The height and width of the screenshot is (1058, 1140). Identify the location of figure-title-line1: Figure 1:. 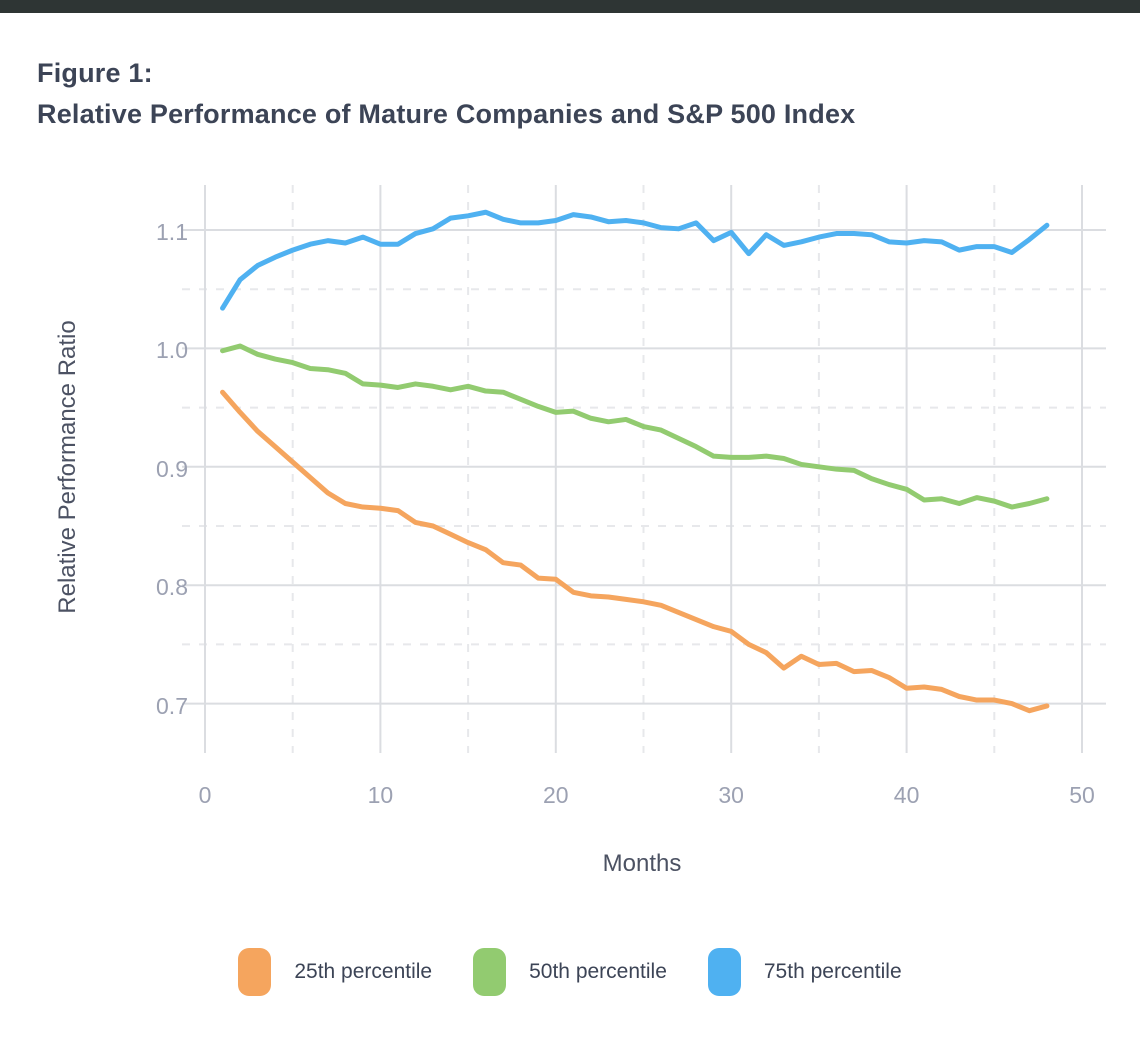
(95, 73).